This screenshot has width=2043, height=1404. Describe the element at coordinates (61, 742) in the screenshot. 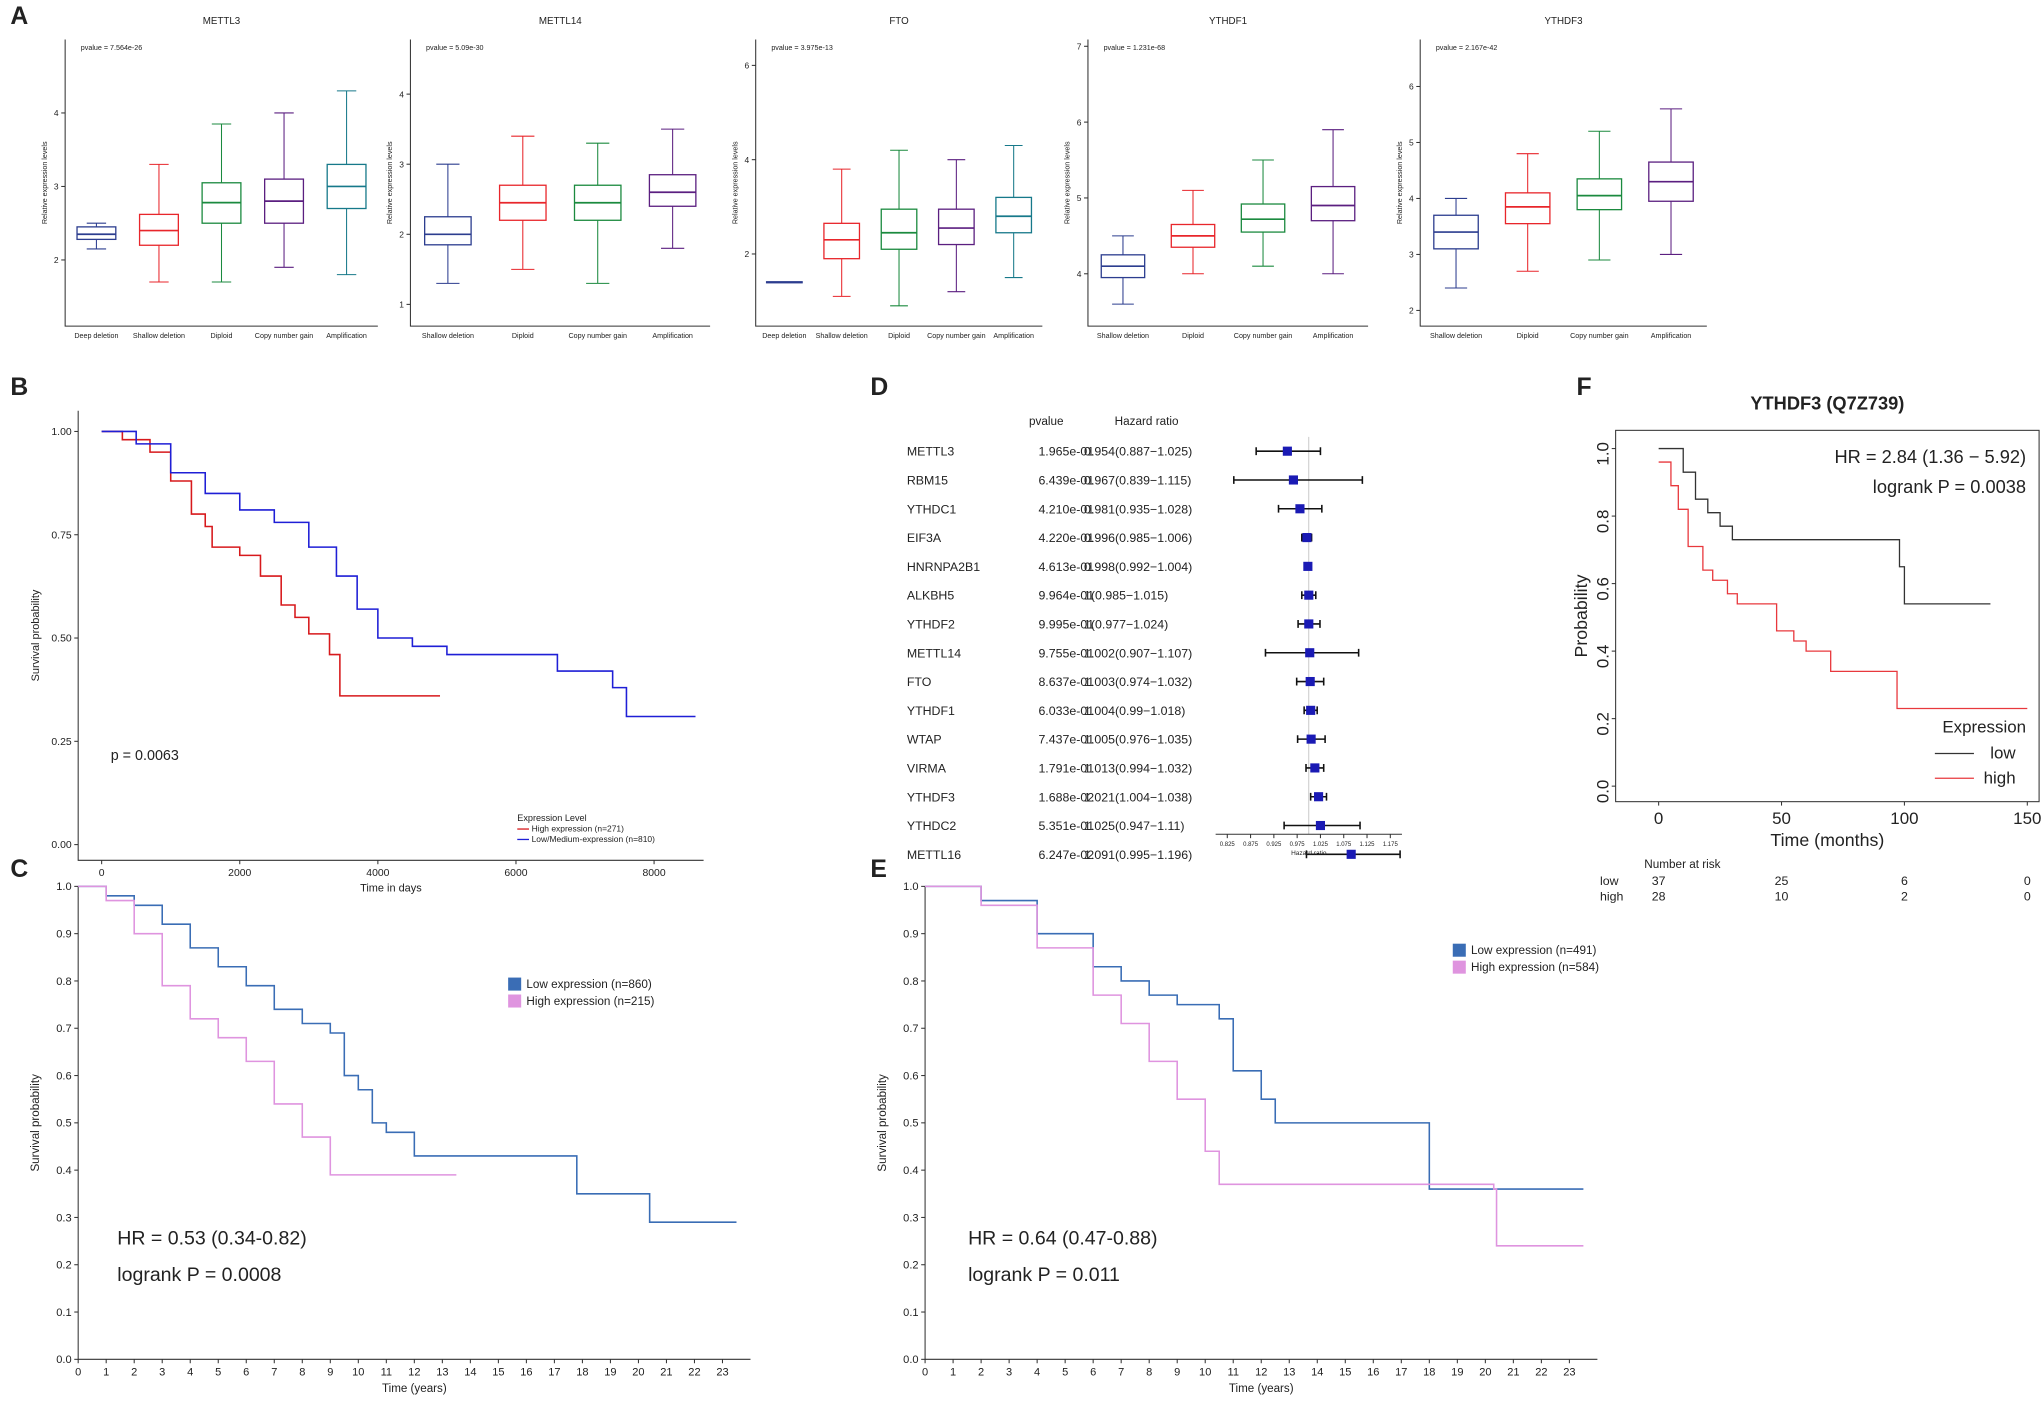

I see `y-tick-label: 0.25` at that location.